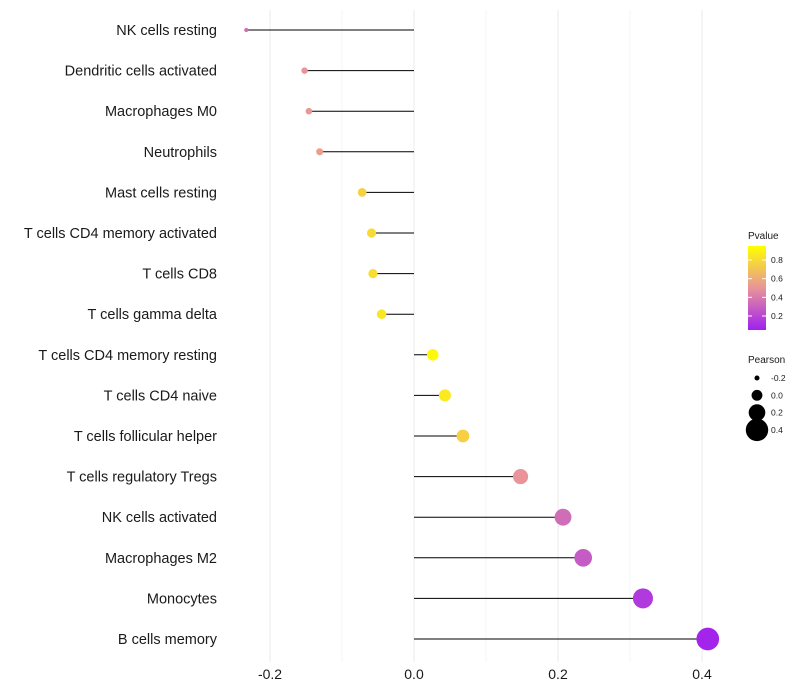 This screenshot has height=700, width=800. I want to click on category-label: T cells CD4 memory activated, so click(120, 234).